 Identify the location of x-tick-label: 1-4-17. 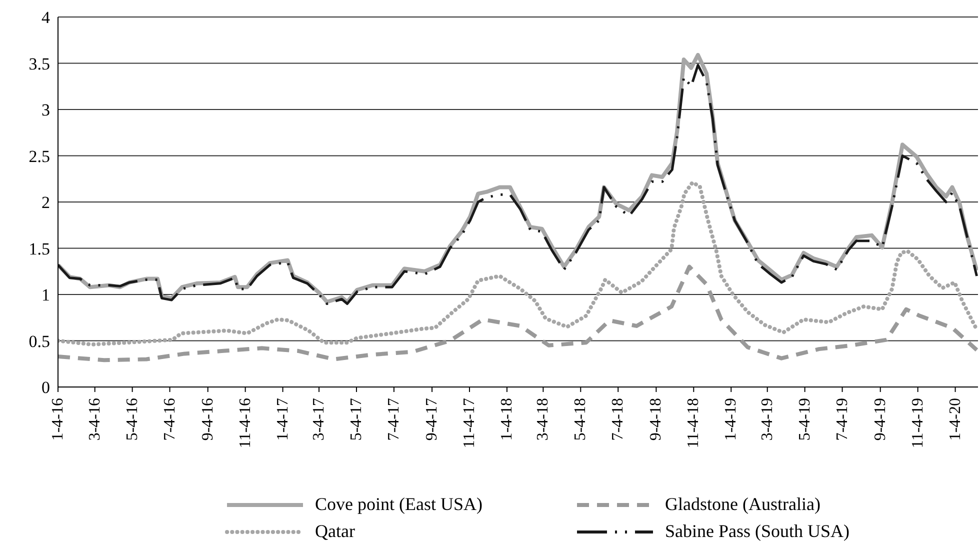
(283, 419).